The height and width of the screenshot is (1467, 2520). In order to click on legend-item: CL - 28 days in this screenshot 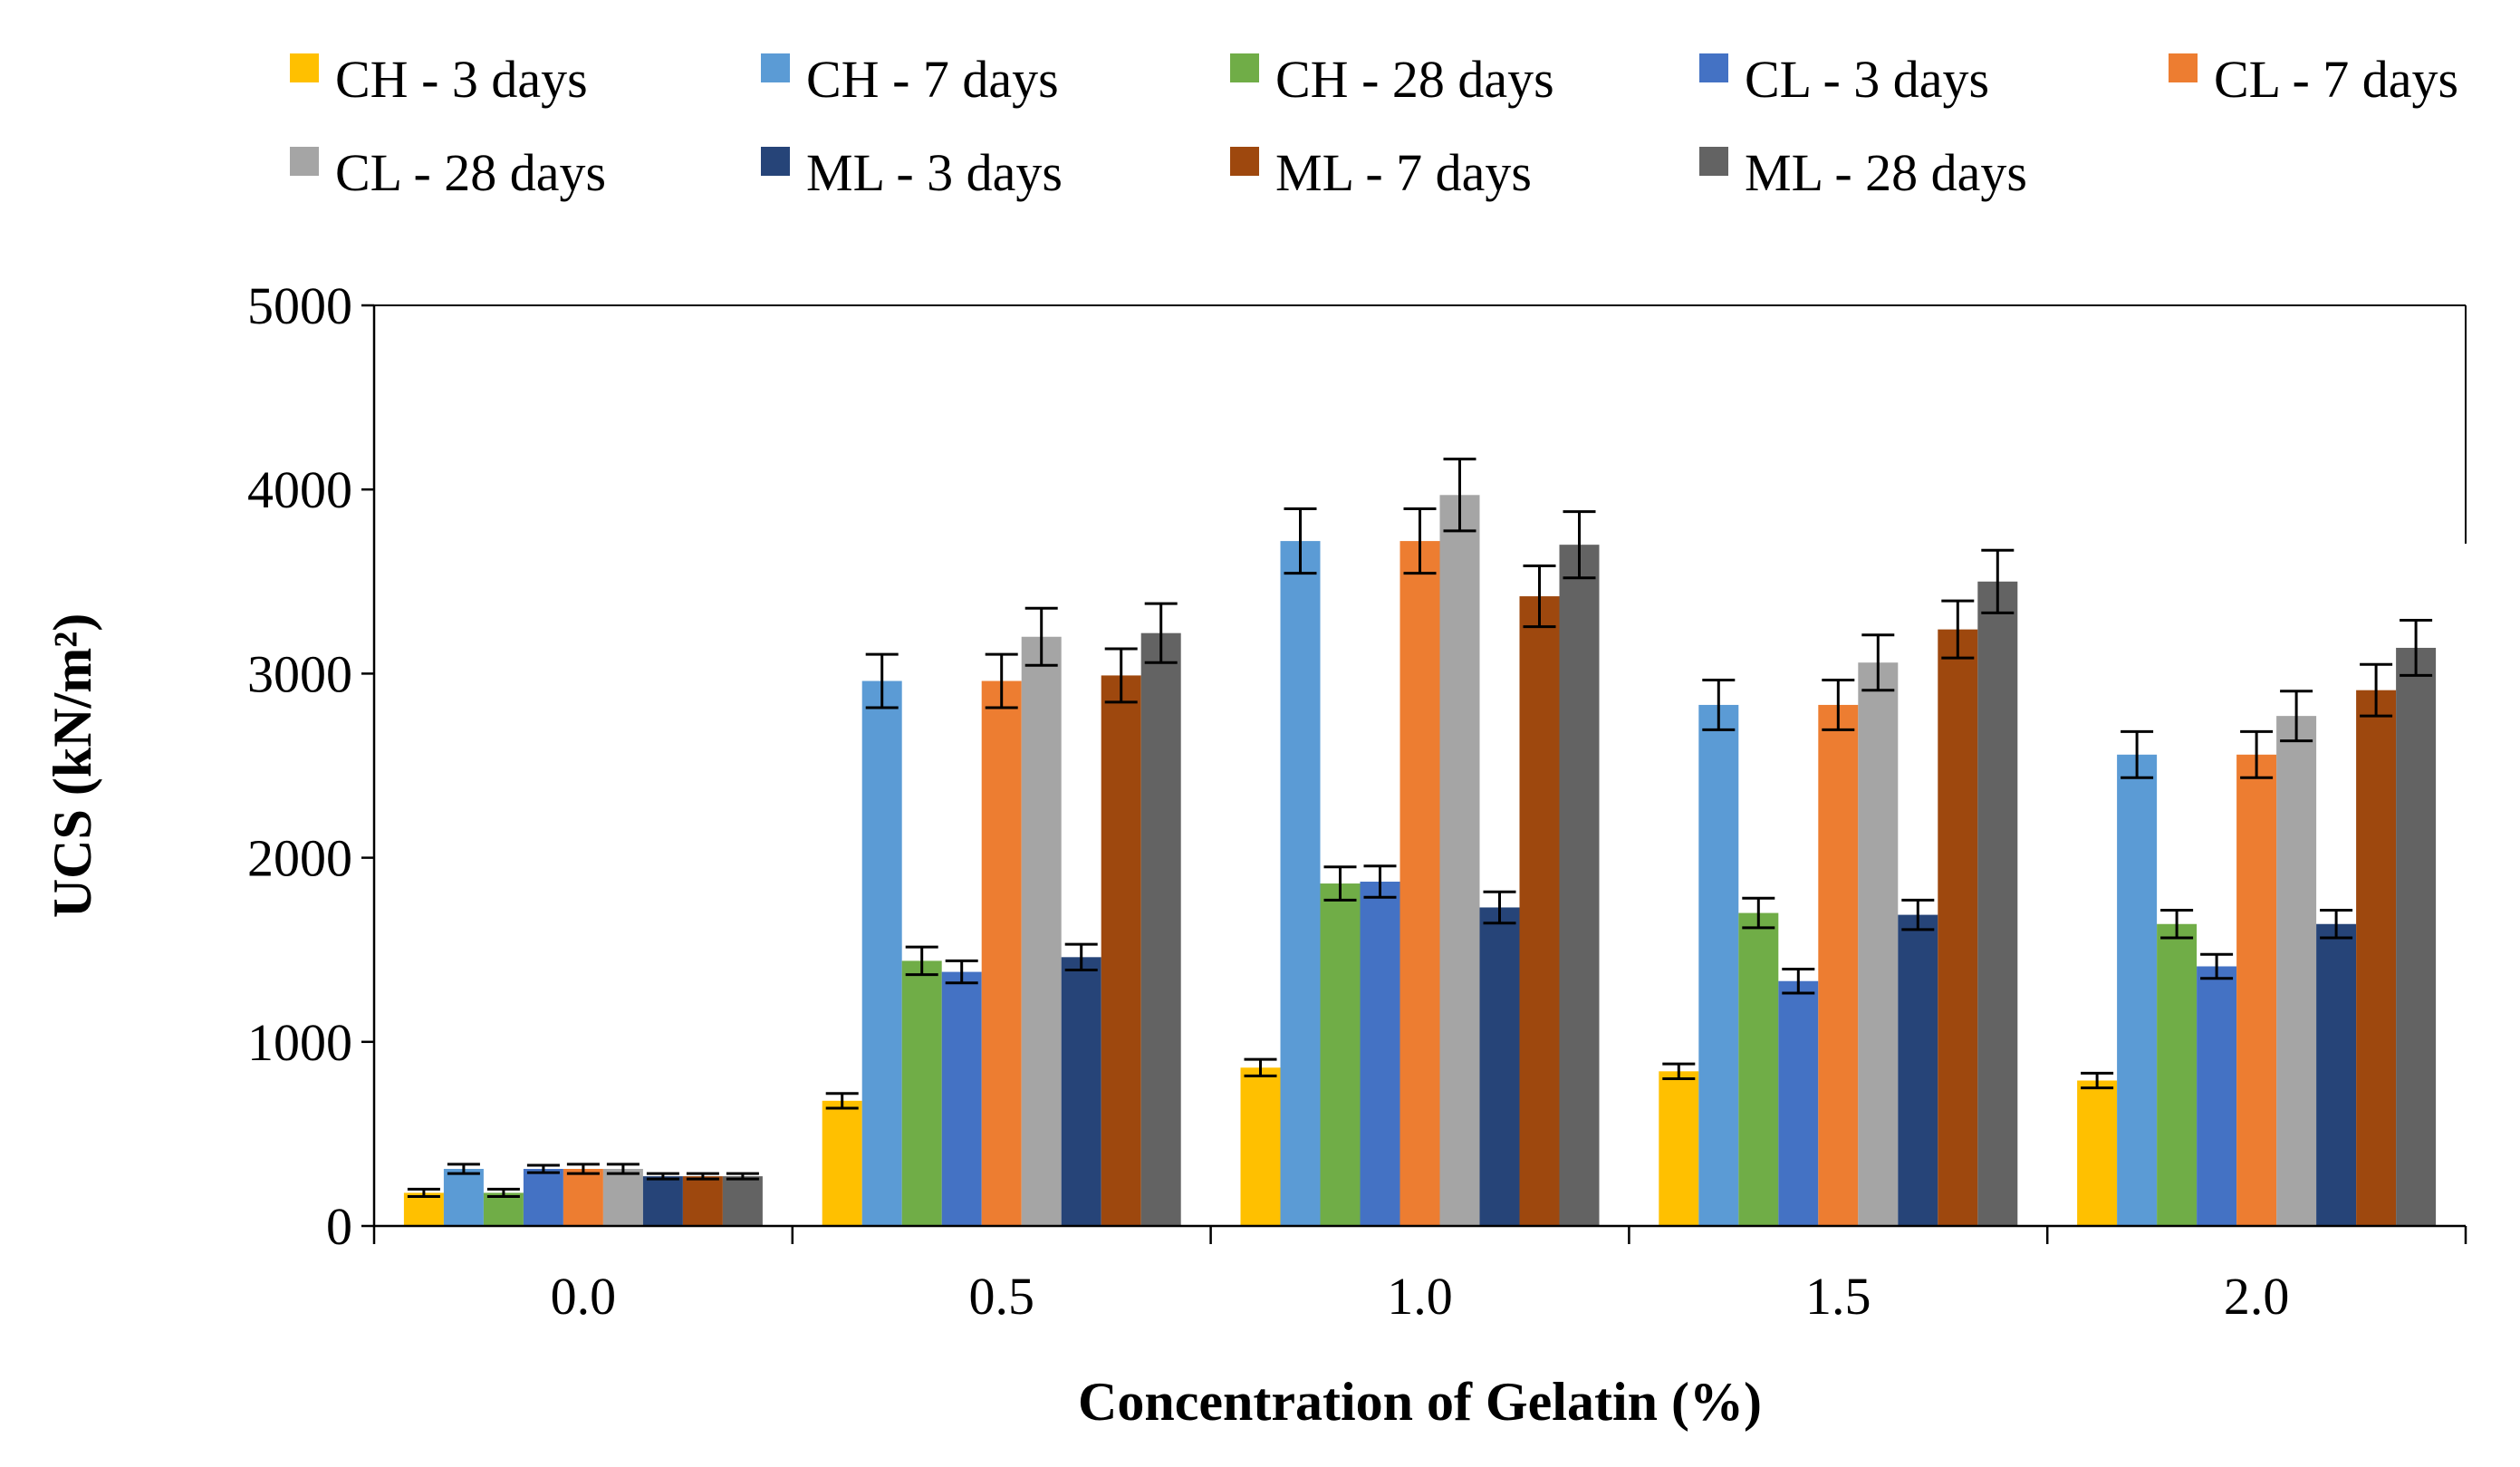, I will do `click(448, 172)`.